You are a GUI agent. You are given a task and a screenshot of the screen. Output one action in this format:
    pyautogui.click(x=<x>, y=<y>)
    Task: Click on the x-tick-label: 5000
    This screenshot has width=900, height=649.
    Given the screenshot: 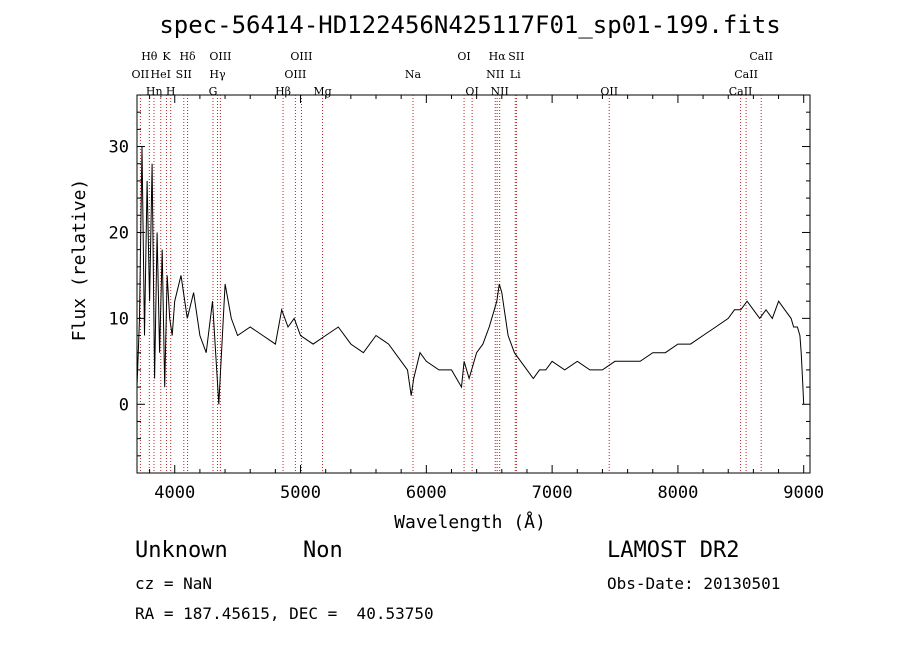 What is the action you would take?
    pyautogui.click(x=300, y=493)
    